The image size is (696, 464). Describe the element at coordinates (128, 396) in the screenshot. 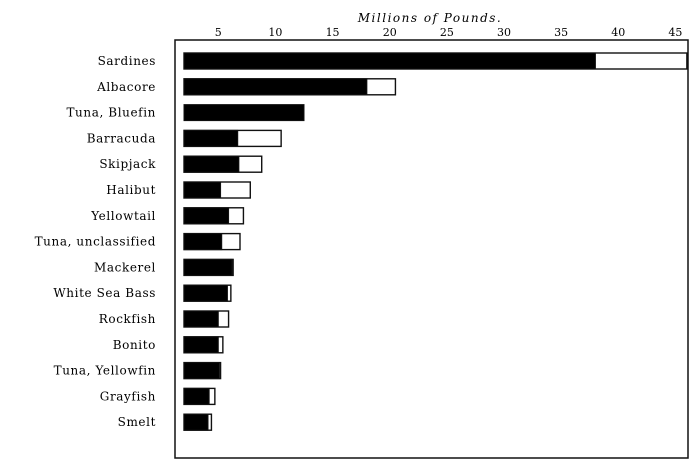

I see `category-label: Grayfish` at that location.